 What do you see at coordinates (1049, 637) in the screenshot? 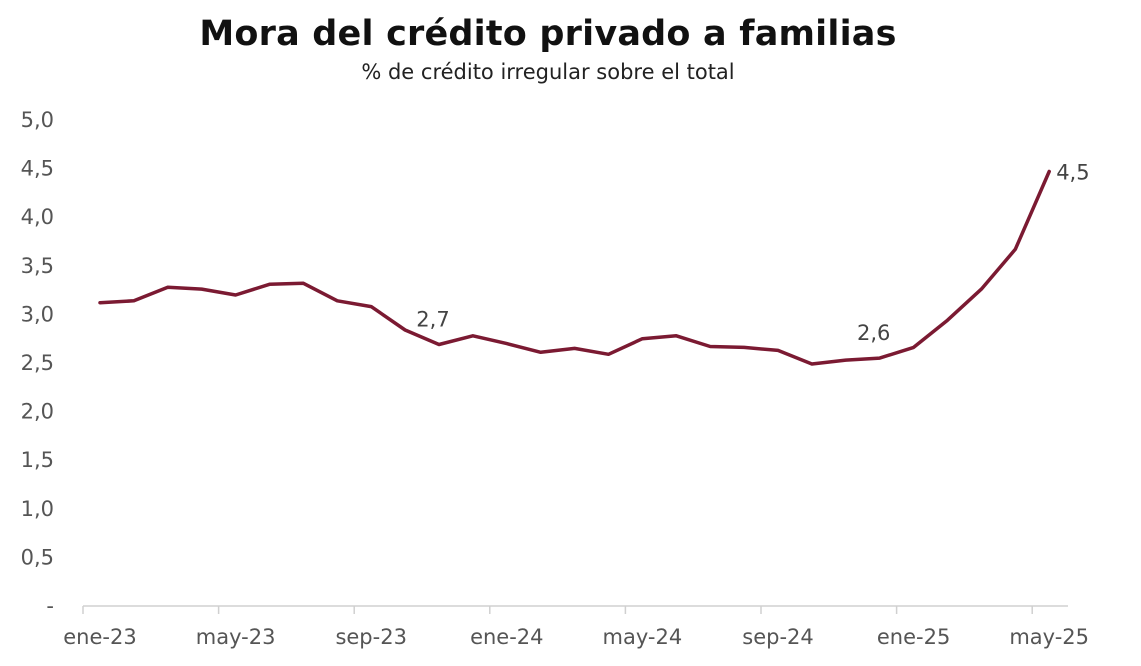
I see `x-tick-label: may-25` at bounding box center [1049, 637].